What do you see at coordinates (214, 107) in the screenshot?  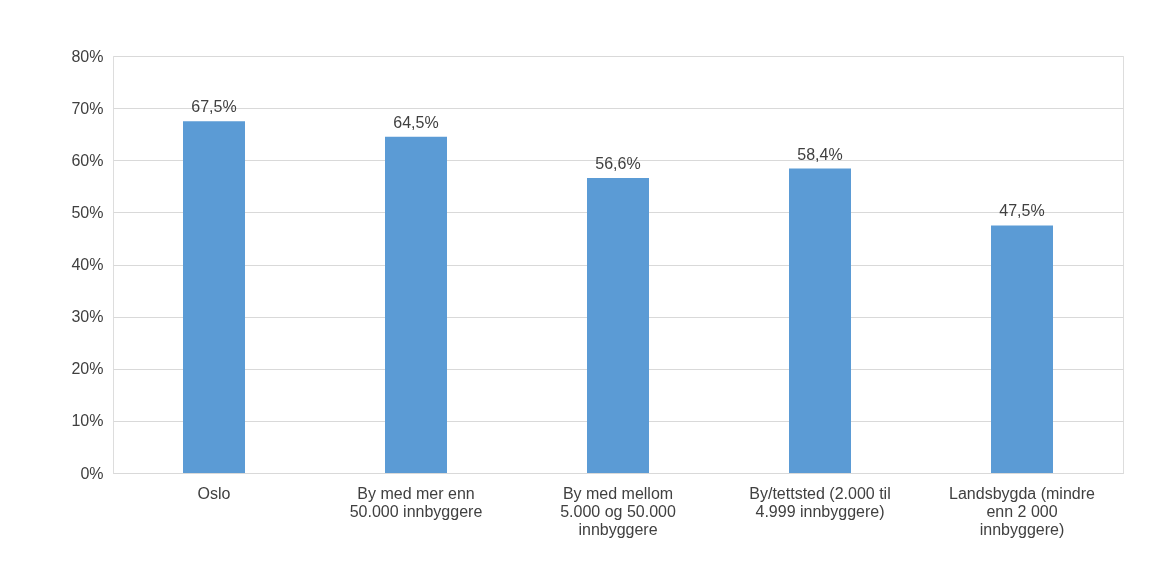 I see `data-label: 67,5%` at bounding box center [214, 107].